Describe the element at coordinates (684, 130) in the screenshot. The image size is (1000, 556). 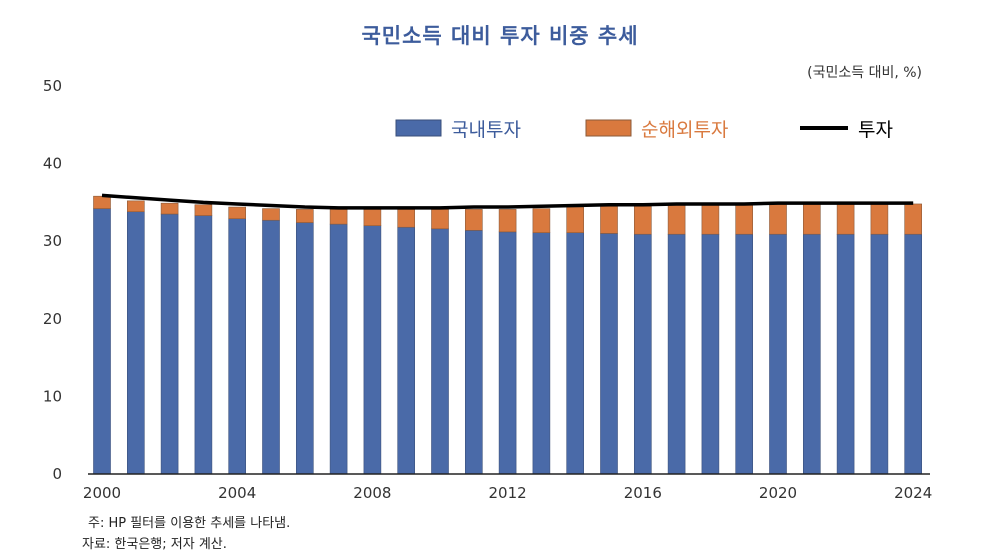
I see `legend-label-foreign: 순해외투자` at that location.